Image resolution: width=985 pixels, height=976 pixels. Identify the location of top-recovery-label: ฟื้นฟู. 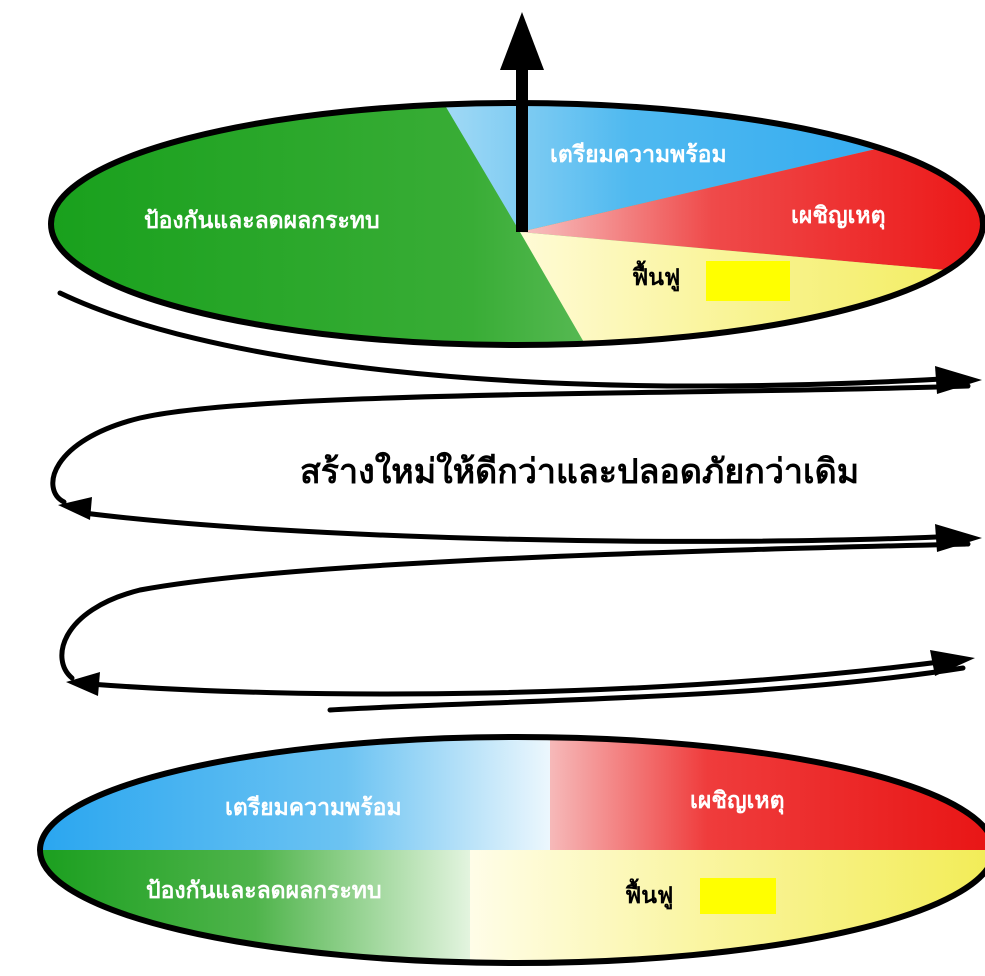
(656, 276).